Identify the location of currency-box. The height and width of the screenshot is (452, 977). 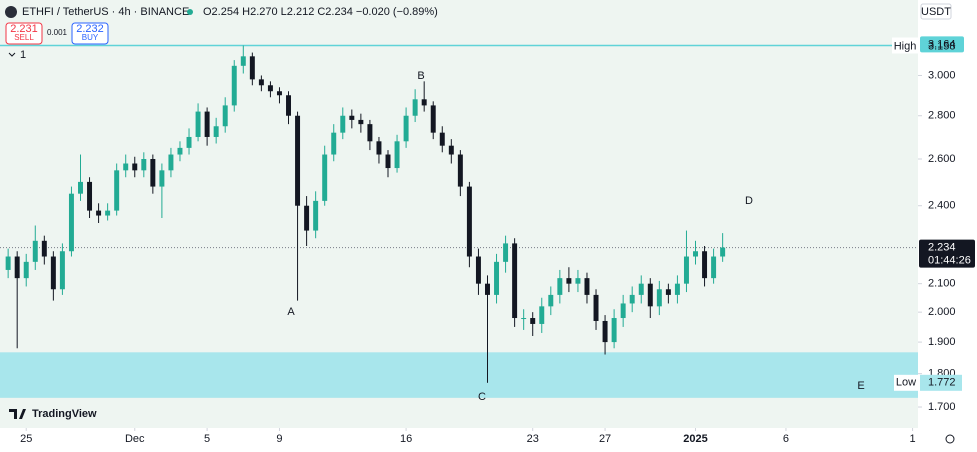
(936, 11).